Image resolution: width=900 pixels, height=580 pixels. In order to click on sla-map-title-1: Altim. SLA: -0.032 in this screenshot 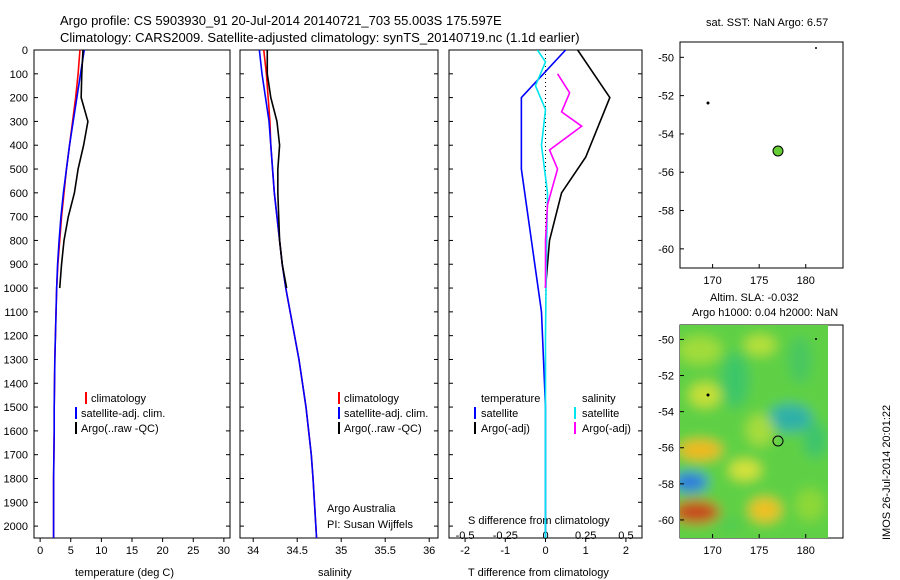, I will do `click(754, 298)`.